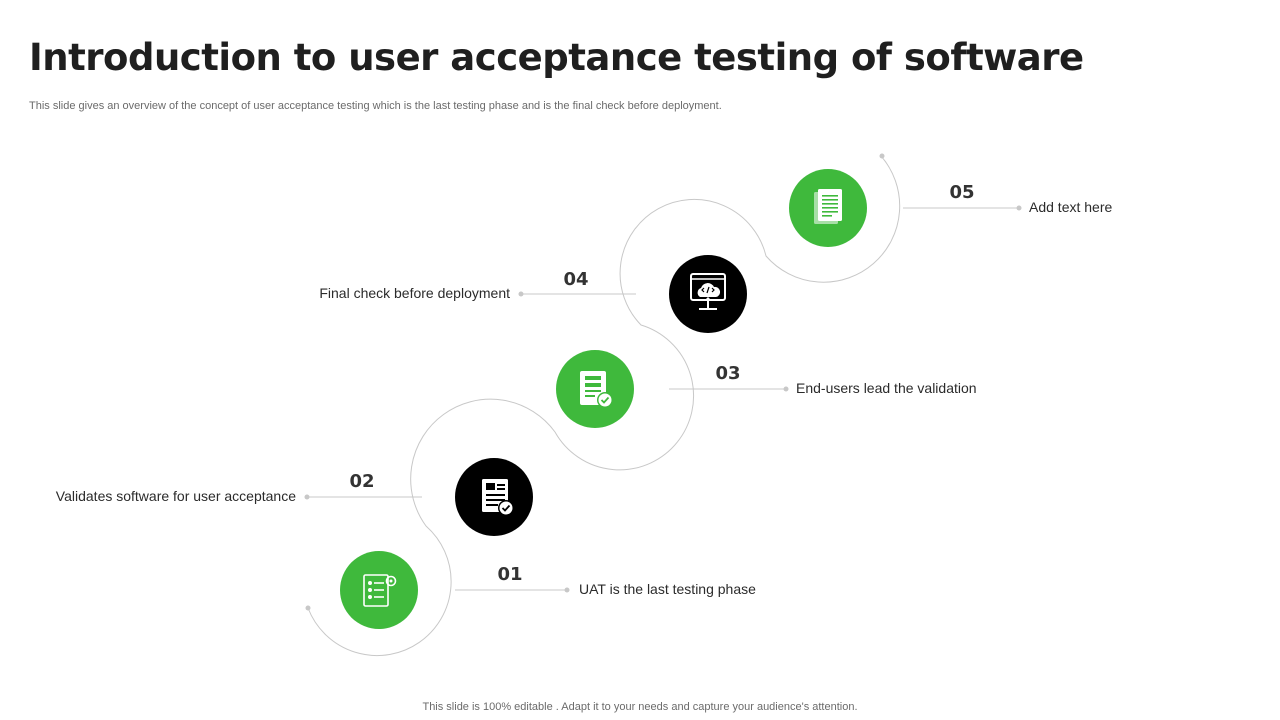  Describe the element at coordinates (380, 590) in the screenshot. I see `checklist-icon` at that location.